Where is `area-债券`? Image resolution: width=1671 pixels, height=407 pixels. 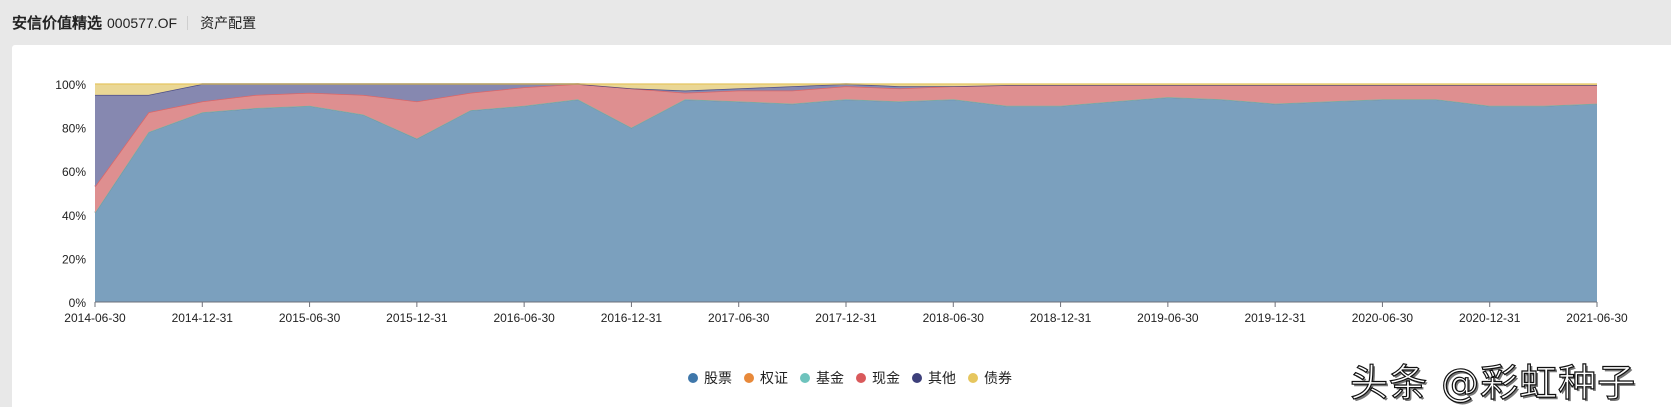 area-债券 is located at coordinates (846, 89).